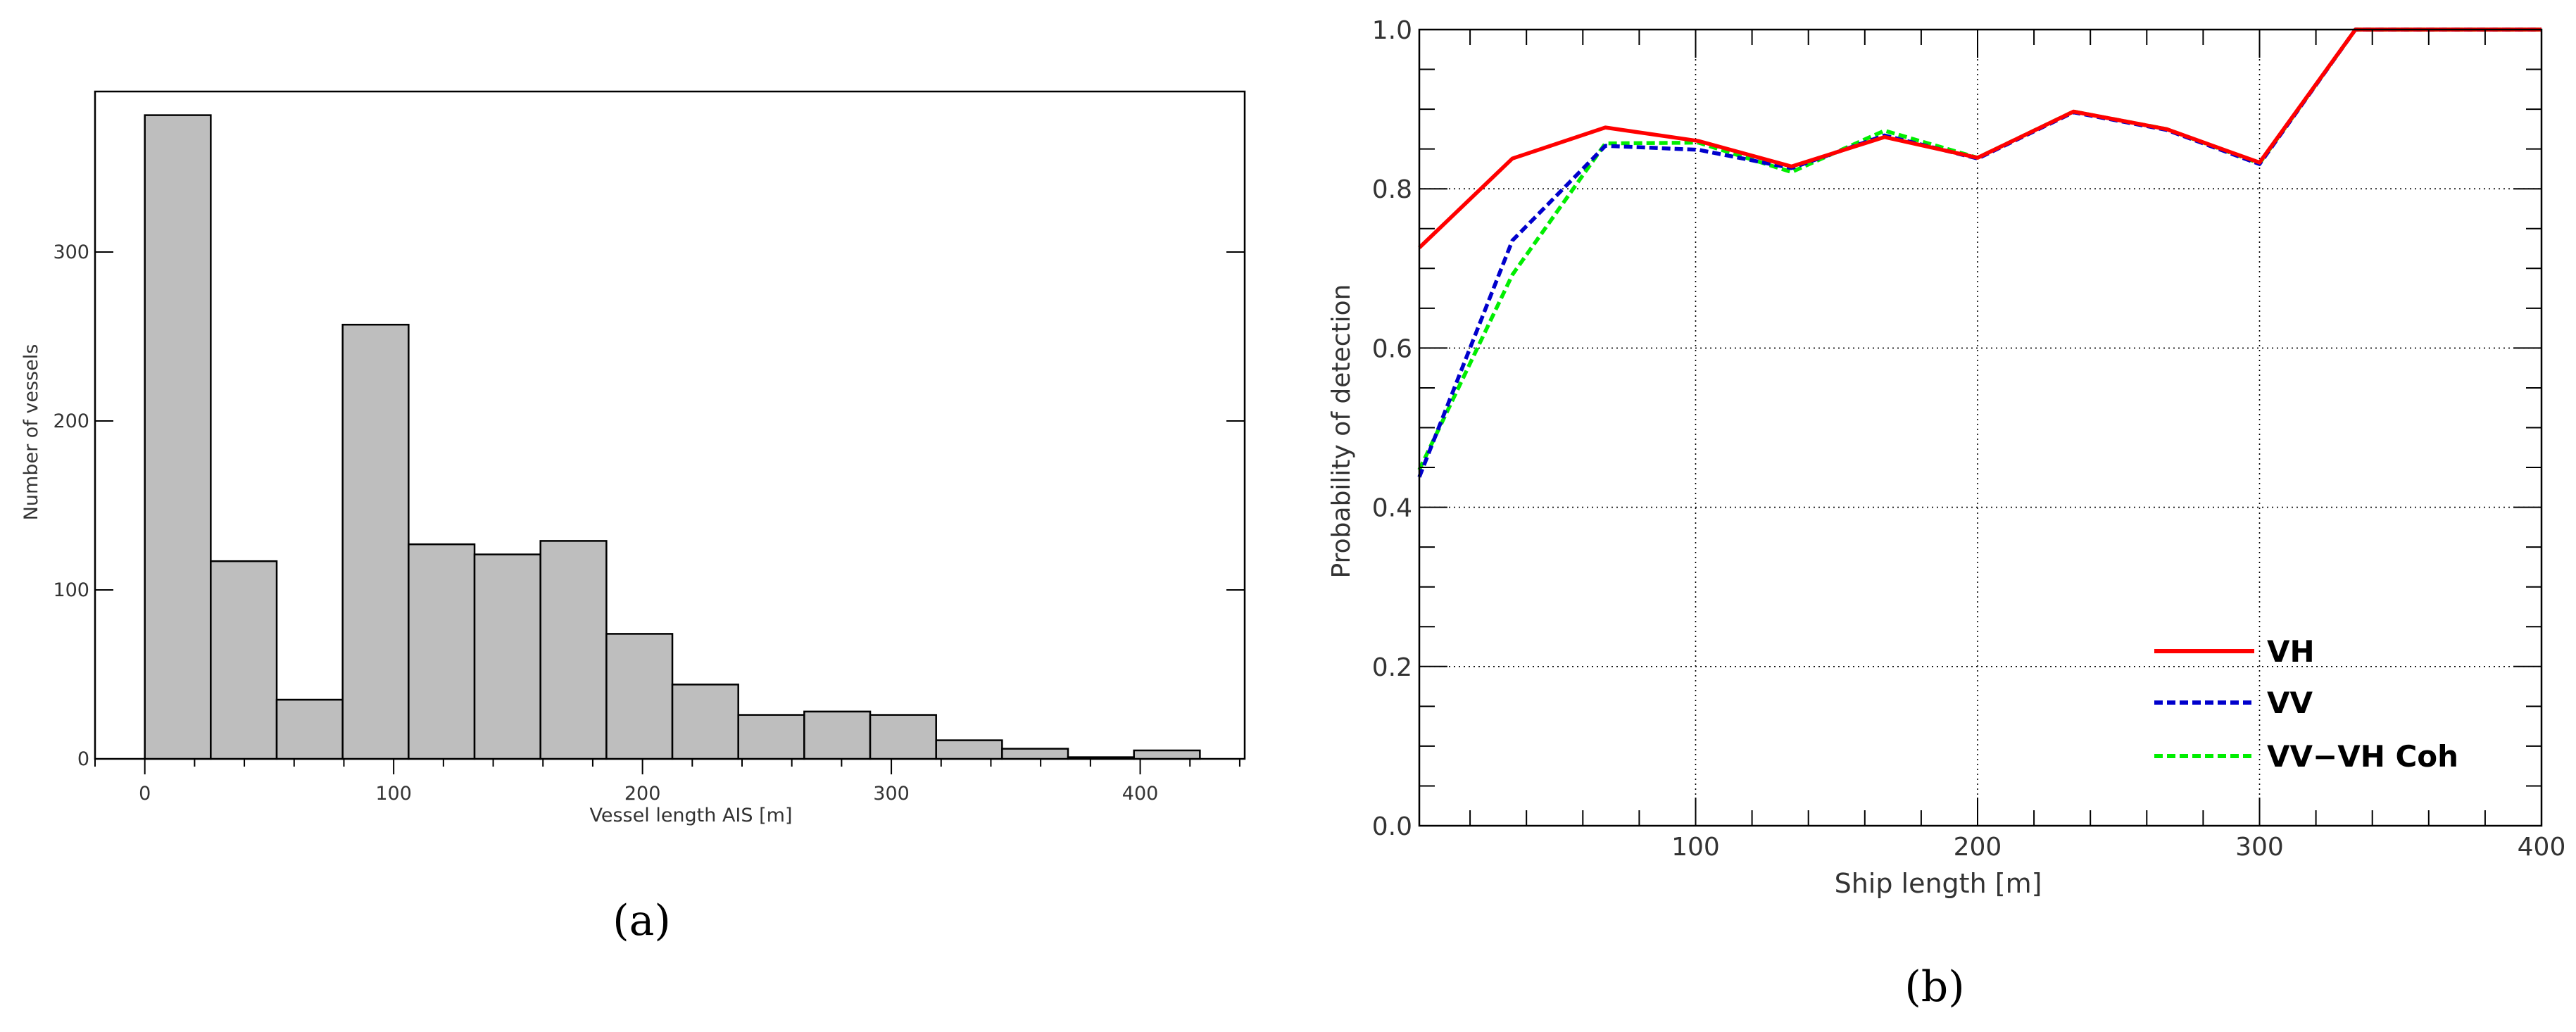 This screenshot has height=1032, width=2576. What do you see at coordinates (641, 920) in the screenshot?
I see `panel-label-a: (a)` at bounding box center [641, 920].